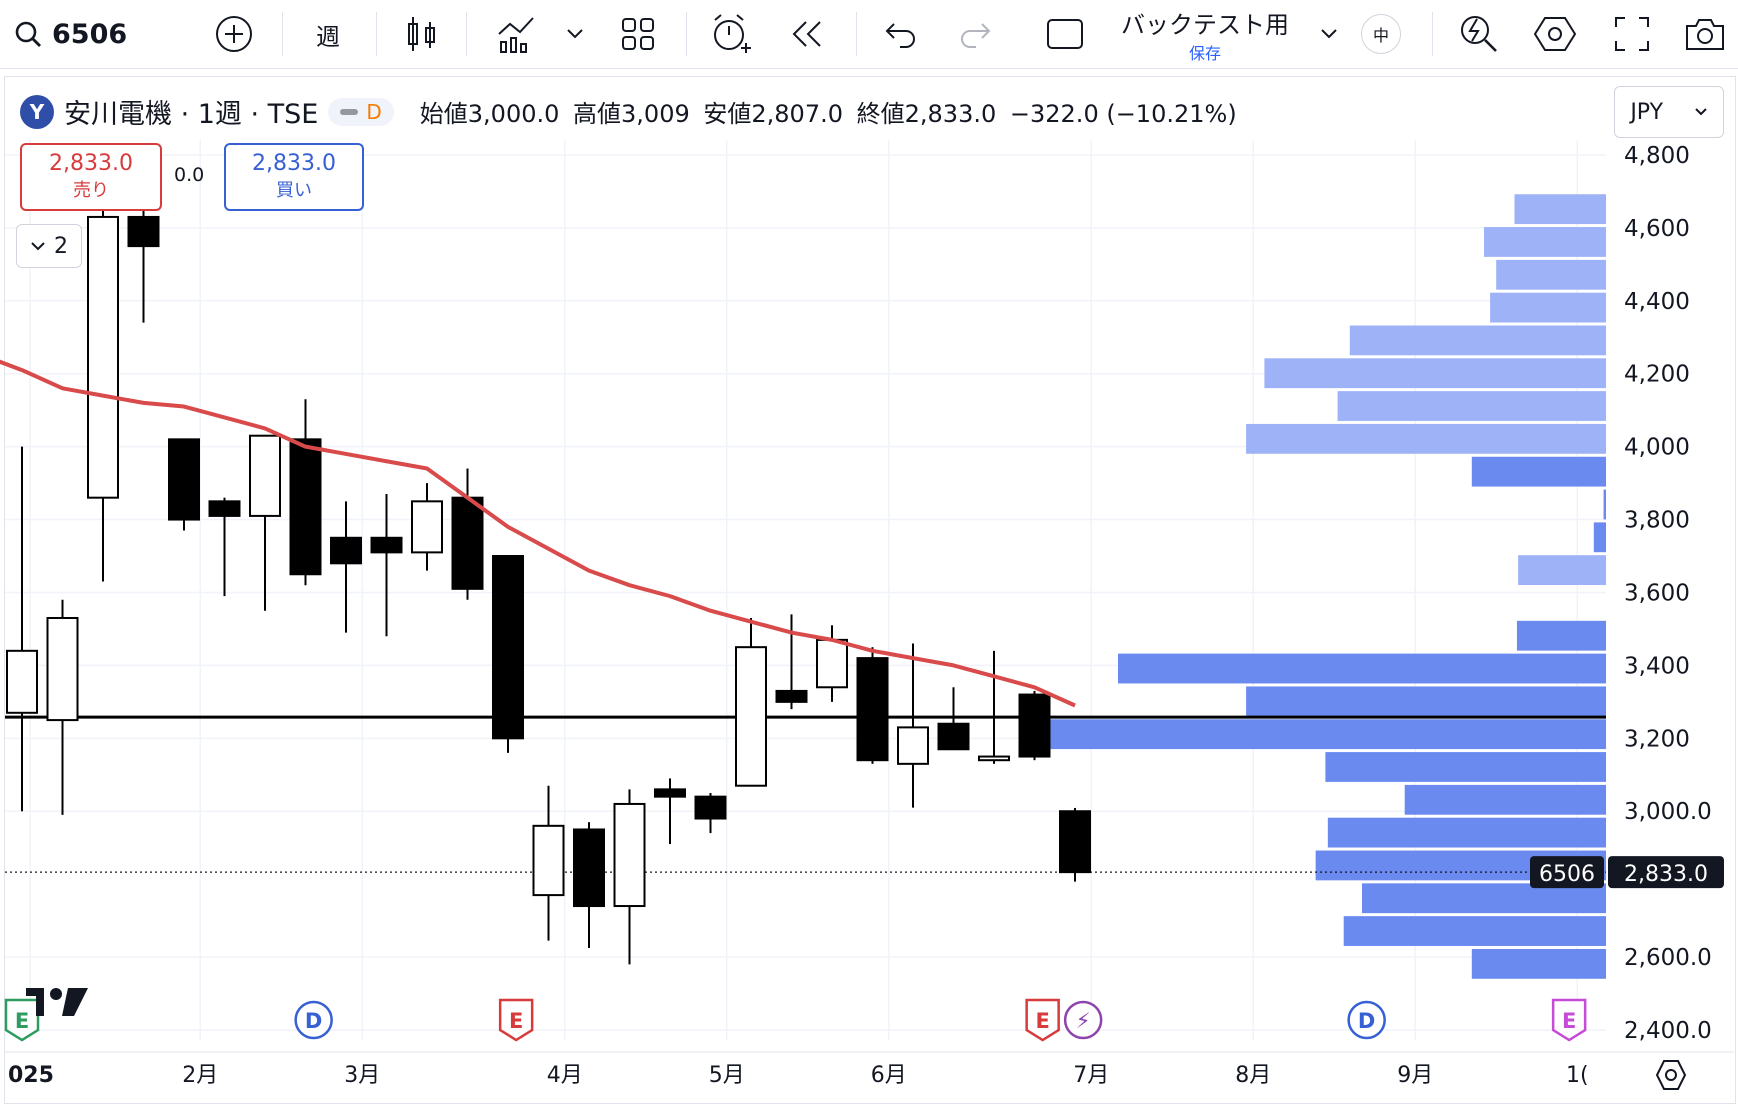 The width and height of the screenshot is (1738, 1108). I want to click on chart-type-button, so click(422, 34).